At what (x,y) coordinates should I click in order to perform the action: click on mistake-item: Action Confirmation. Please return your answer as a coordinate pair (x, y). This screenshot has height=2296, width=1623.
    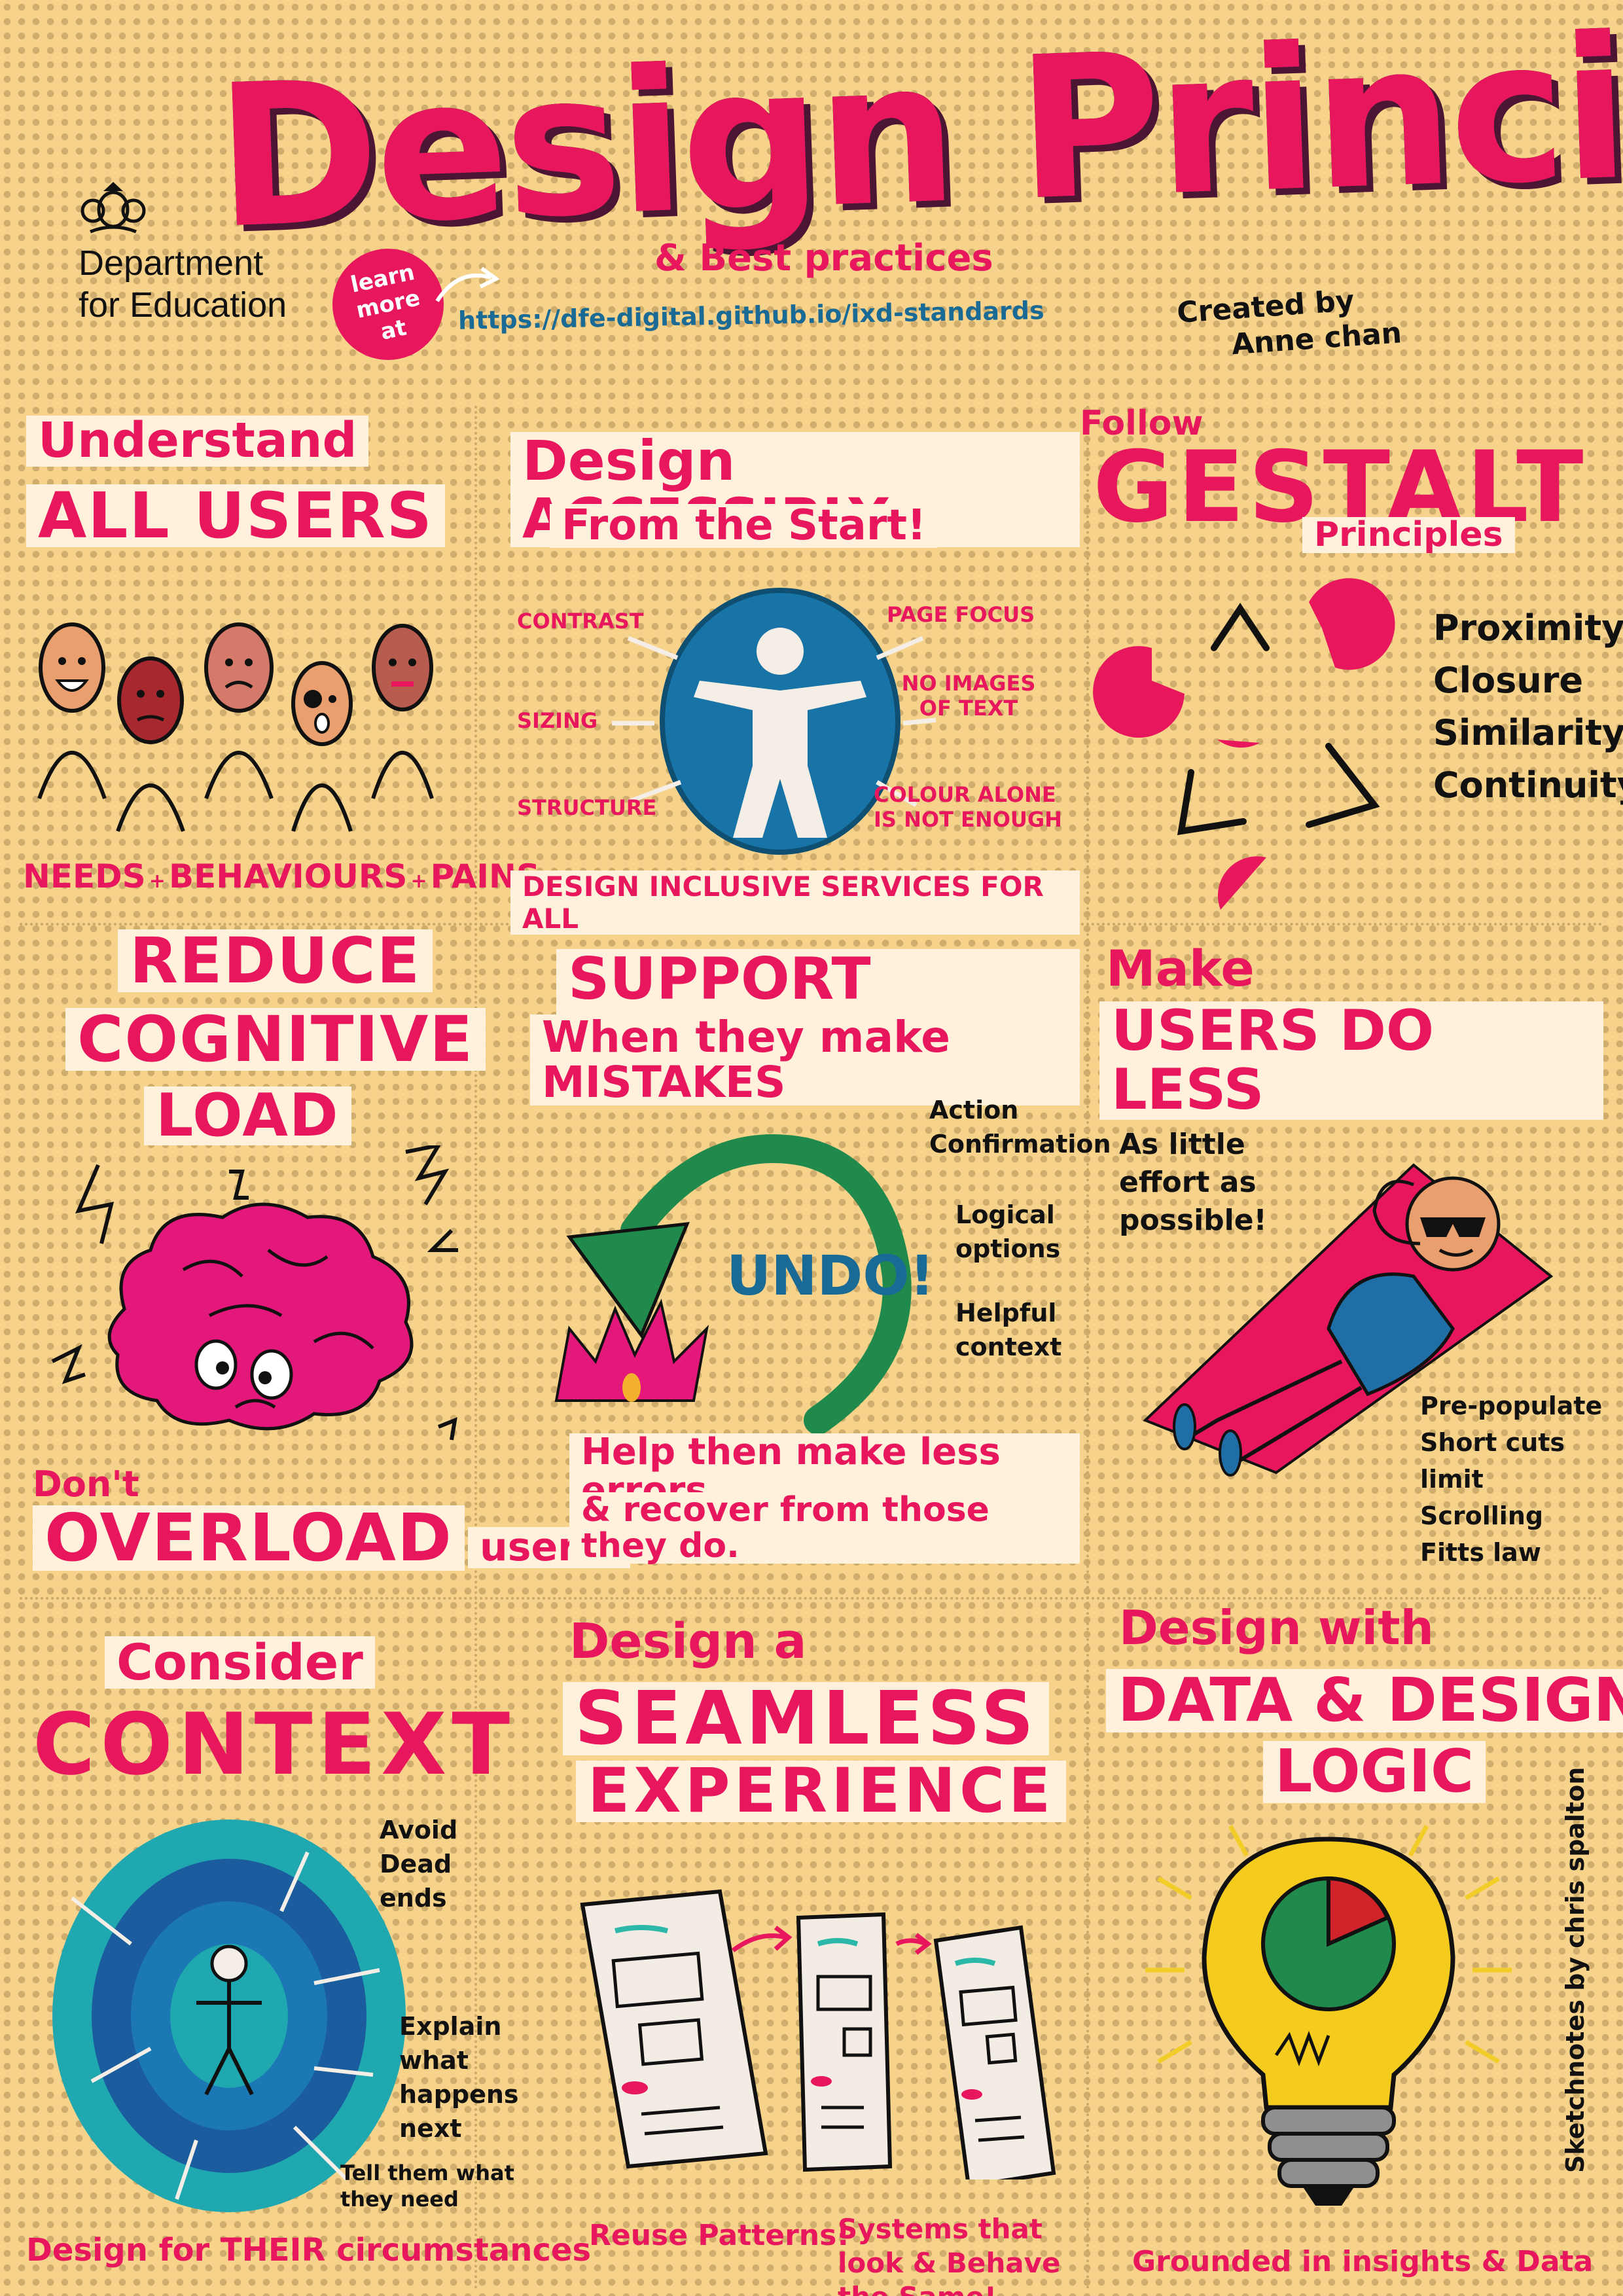
    Looking at the image, I should click on (1020, 1127).